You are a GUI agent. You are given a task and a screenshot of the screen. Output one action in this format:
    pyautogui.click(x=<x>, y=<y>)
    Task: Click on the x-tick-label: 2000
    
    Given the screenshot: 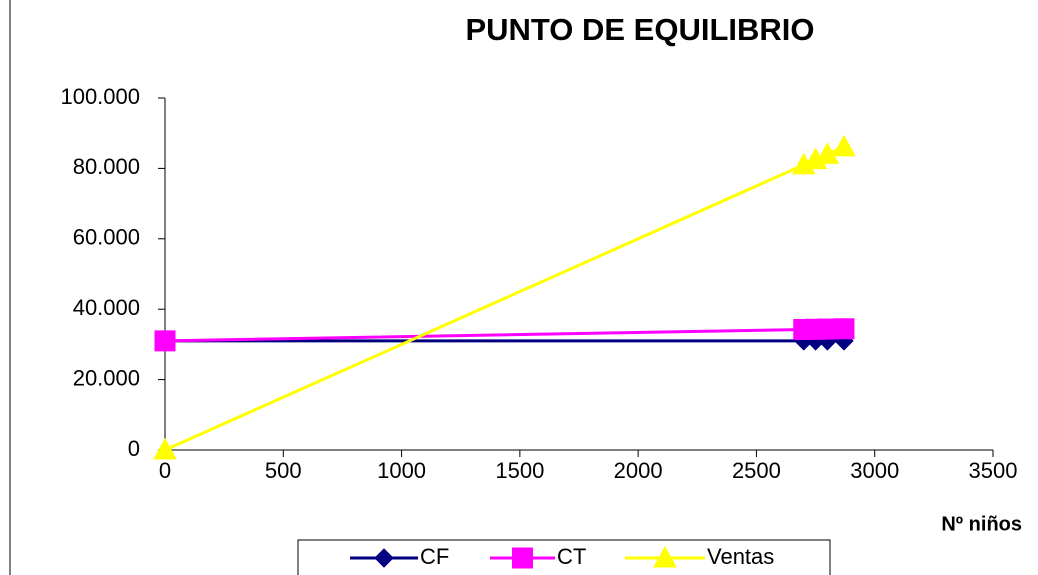 What is the action you would take?
    pyautogui.click(x=638, y=470)
    